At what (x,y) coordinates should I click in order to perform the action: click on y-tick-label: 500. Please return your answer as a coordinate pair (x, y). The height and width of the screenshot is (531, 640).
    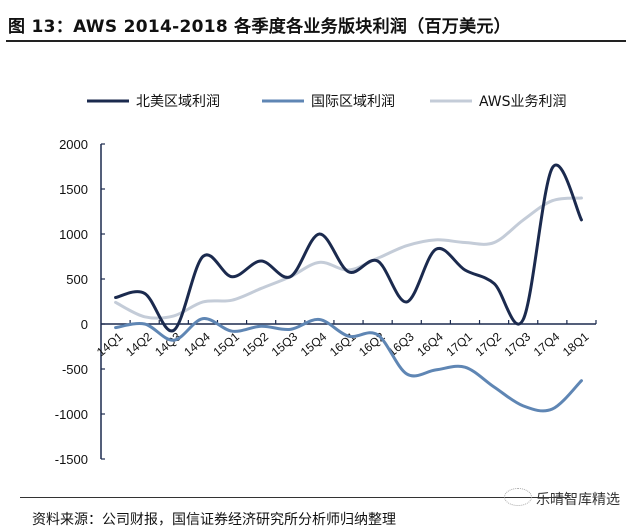
    Looking at the image, I should click on (77, 279).